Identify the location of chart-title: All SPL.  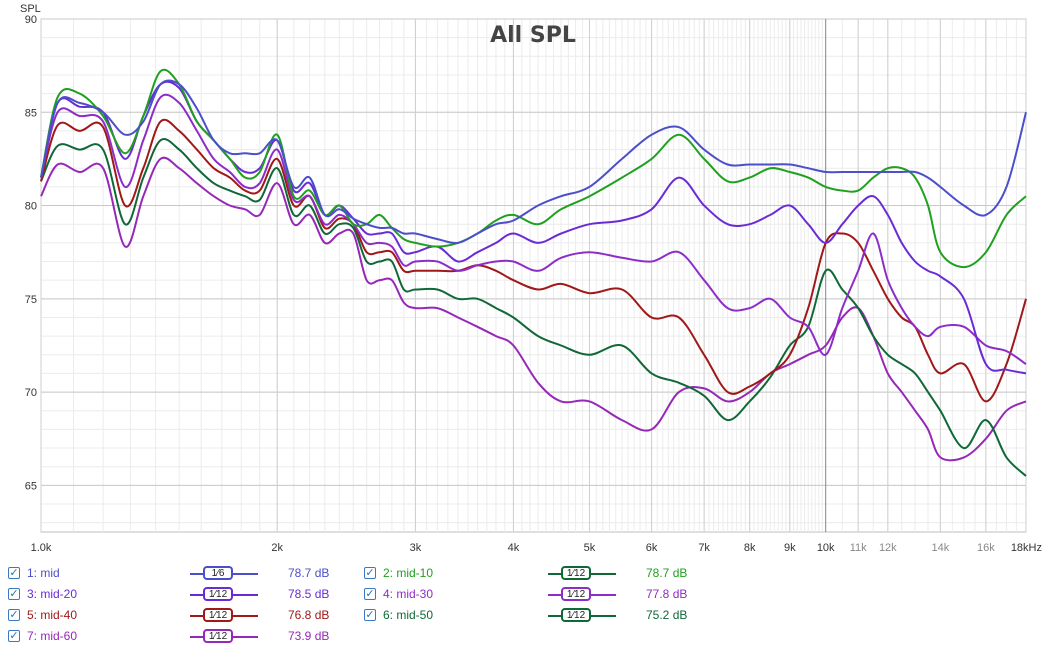
(533, 35).